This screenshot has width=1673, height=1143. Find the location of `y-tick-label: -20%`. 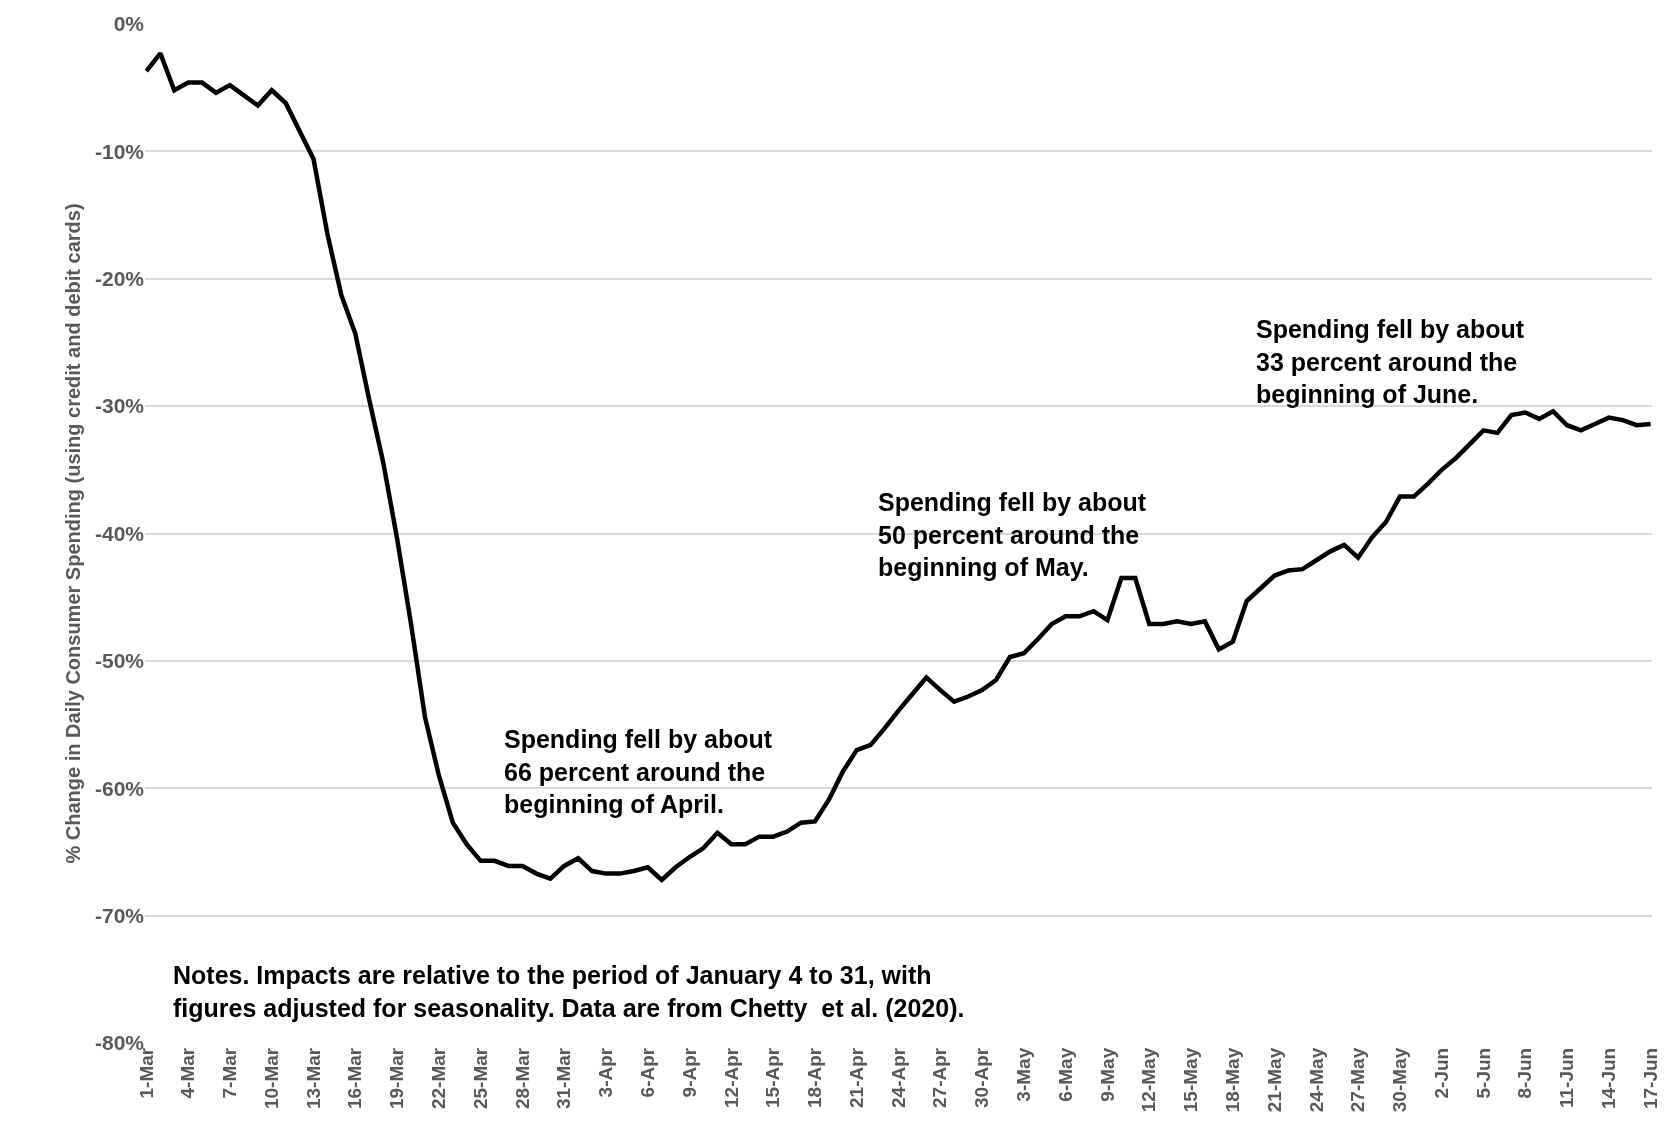

y-tick-label: -20% is located at coordinates (119, 279).